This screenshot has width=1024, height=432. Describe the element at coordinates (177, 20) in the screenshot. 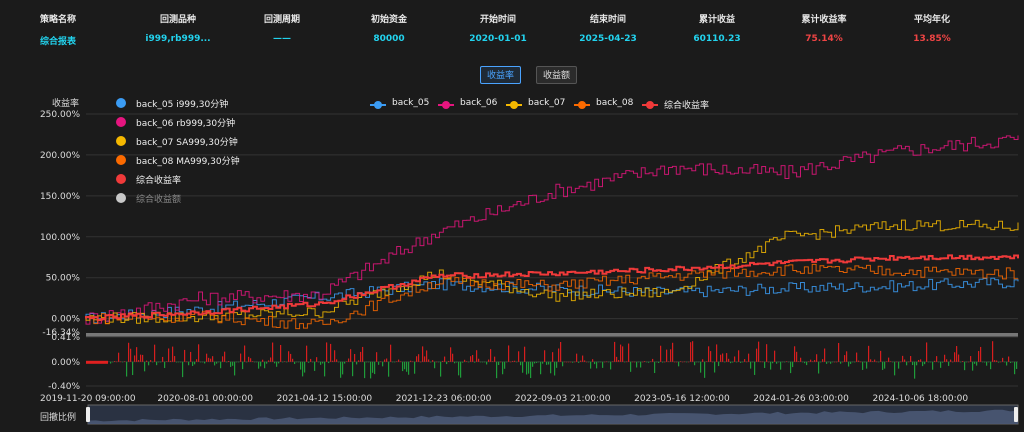

I see `stat-label: 回测品种` at that location.